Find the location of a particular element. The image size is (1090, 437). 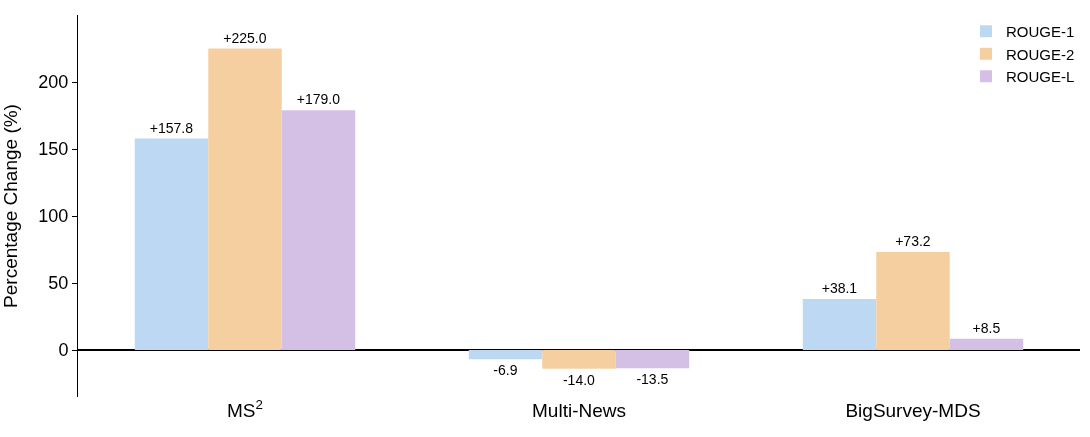

y-tick-label: 150 is located at coordinates (53, 149).